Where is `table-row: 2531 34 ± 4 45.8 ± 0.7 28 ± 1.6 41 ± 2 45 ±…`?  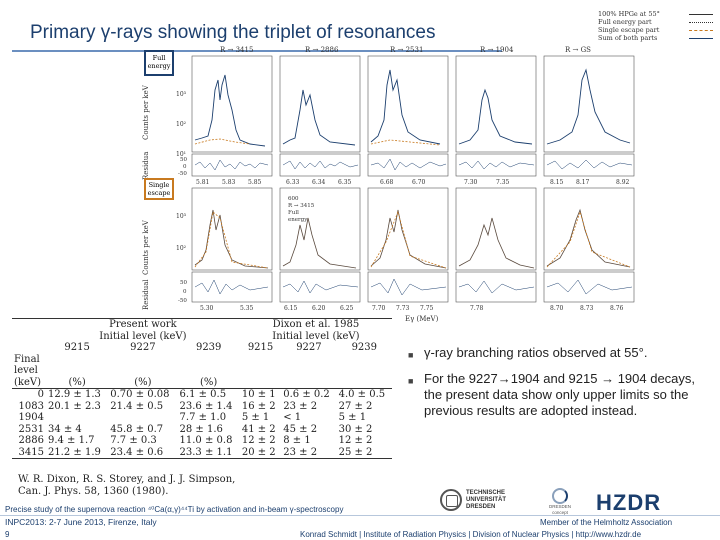
table-row: 2531 34 ± 4 45.8 ± 0.7 28 ± 1.6 41 ± 2 45 ±… is located at coordinates (195, 429).